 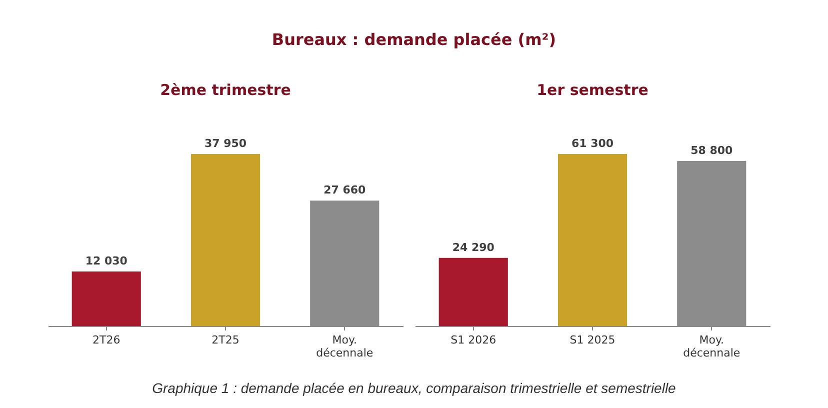 I want to click on x-tick-label: 2T25, so click(x=226, y=340).